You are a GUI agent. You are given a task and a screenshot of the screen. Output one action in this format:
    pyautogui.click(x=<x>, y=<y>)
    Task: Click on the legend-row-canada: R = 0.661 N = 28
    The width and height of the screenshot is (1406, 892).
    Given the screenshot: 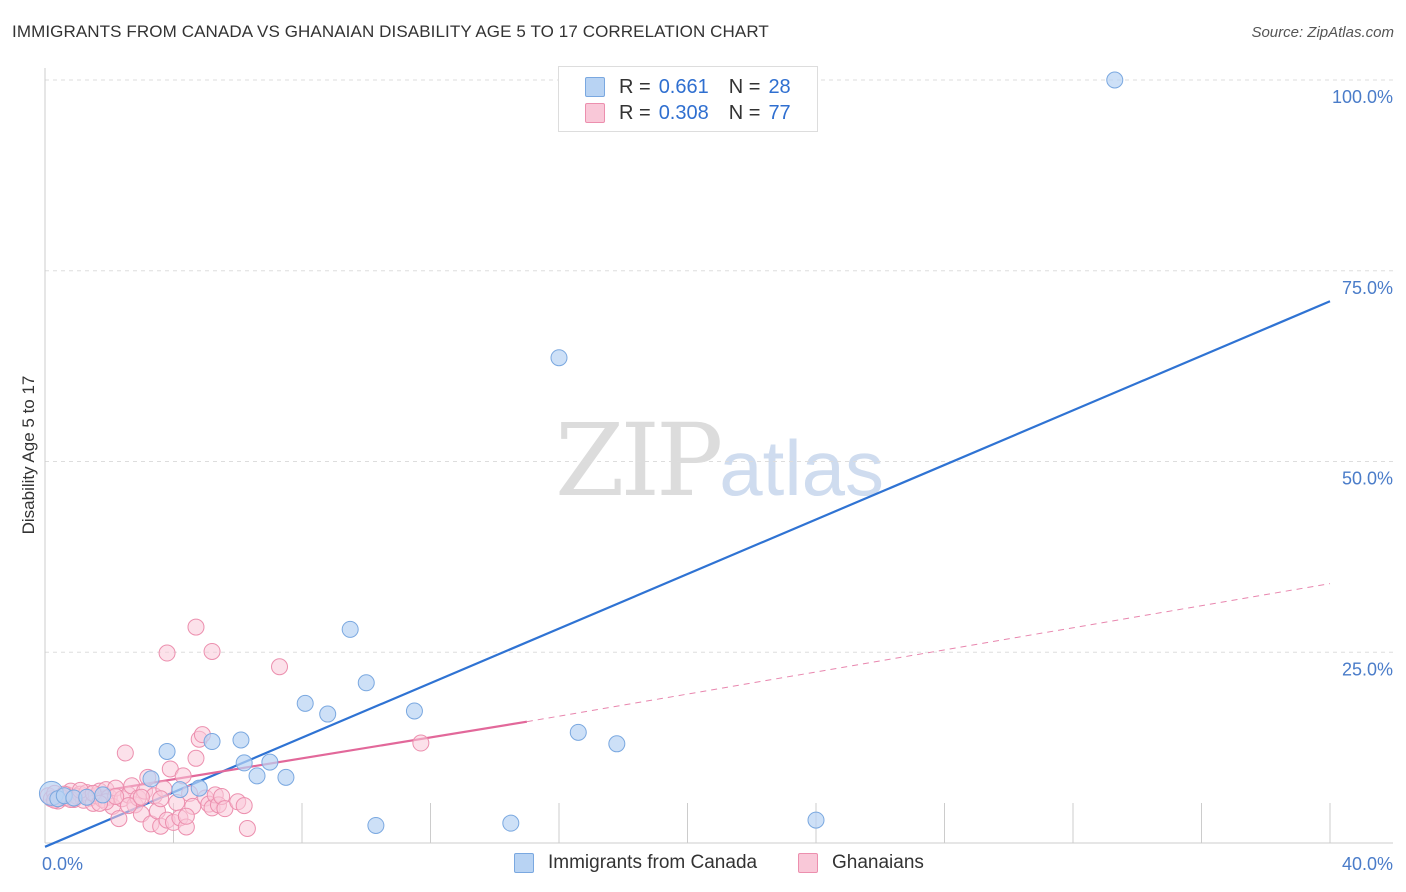 What is the action you would take?
    pyautogui.click(x=688, y=87)
    